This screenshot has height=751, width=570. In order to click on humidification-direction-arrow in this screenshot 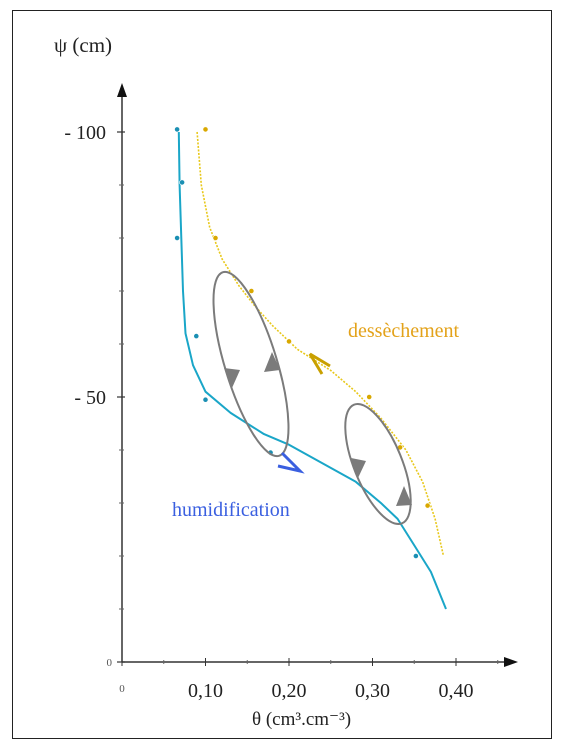, I will do `click(291, 462)`.